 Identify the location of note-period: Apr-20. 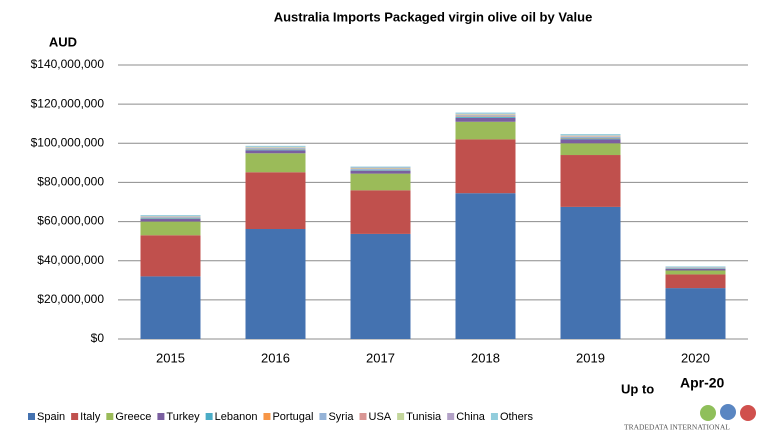
(702, 383).